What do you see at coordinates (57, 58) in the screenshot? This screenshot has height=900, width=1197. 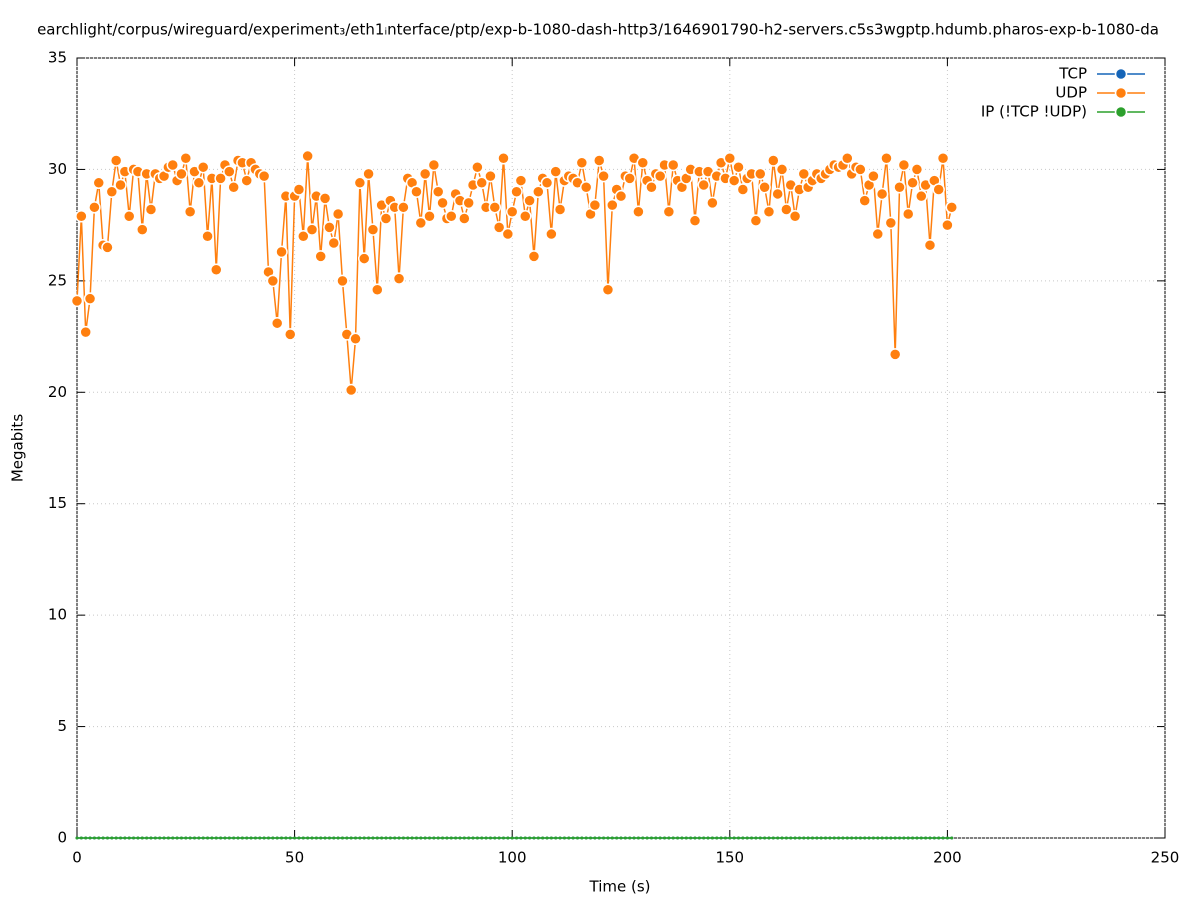 I see `y-tick-label: 35` at bounding box center [57, 58].